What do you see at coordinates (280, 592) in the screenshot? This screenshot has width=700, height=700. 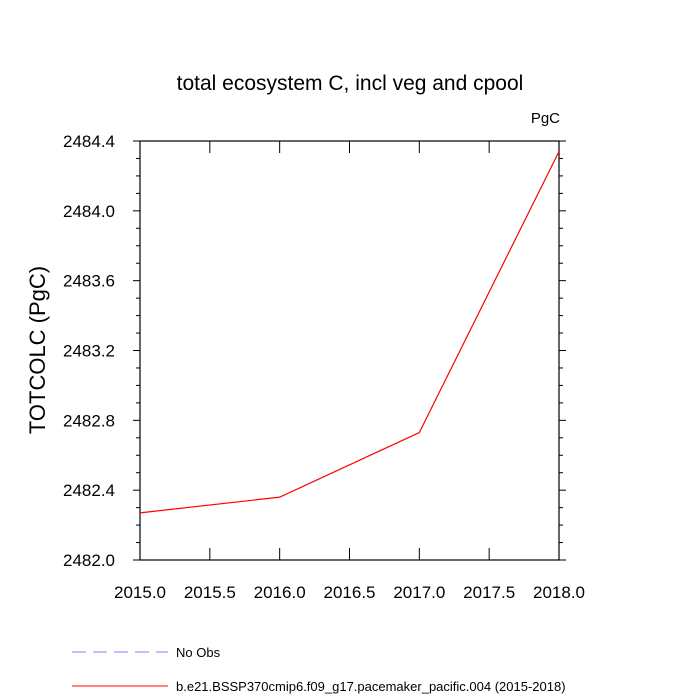 I see `x-tick-label: 2016.0` at bounding box center [280, 592].